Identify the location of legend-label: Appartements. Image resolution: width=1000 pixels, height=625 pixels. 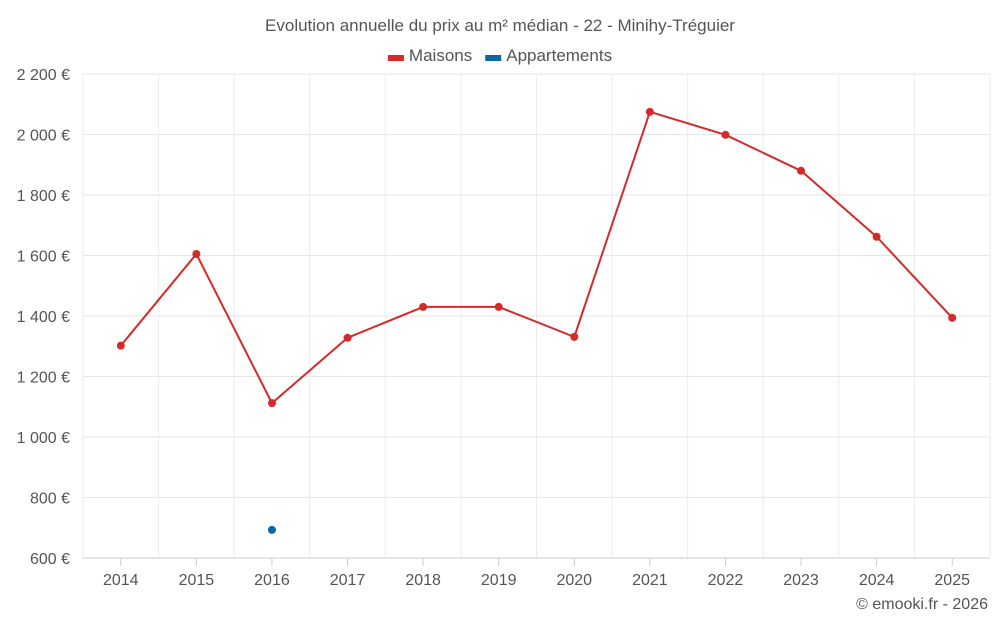
(559, 55).